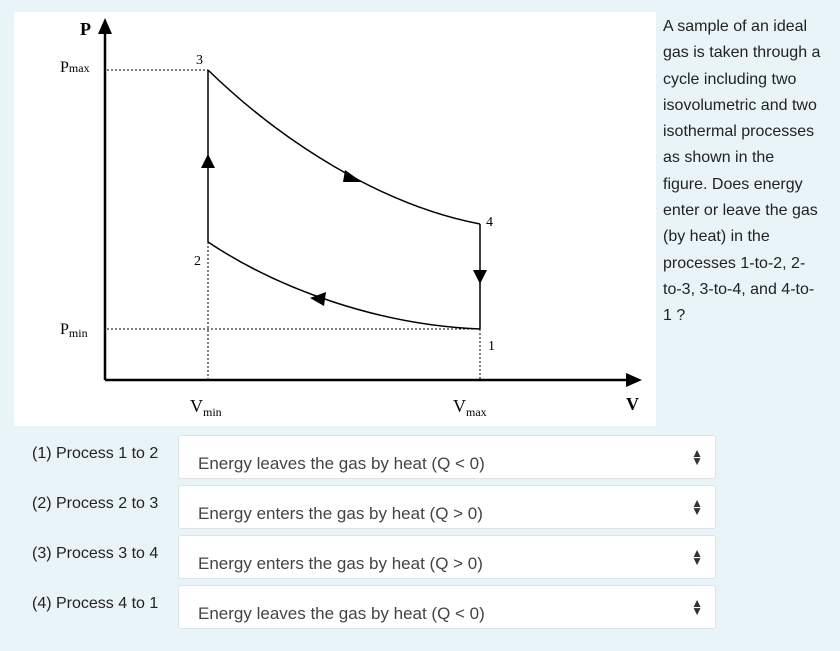 The width and height of the screenshot is (840, 651). What do you see at coordinates (95, 503) in the screenshot?
I see `row-label: (2) Process 2 to 3` at bounding box center [95, 503].